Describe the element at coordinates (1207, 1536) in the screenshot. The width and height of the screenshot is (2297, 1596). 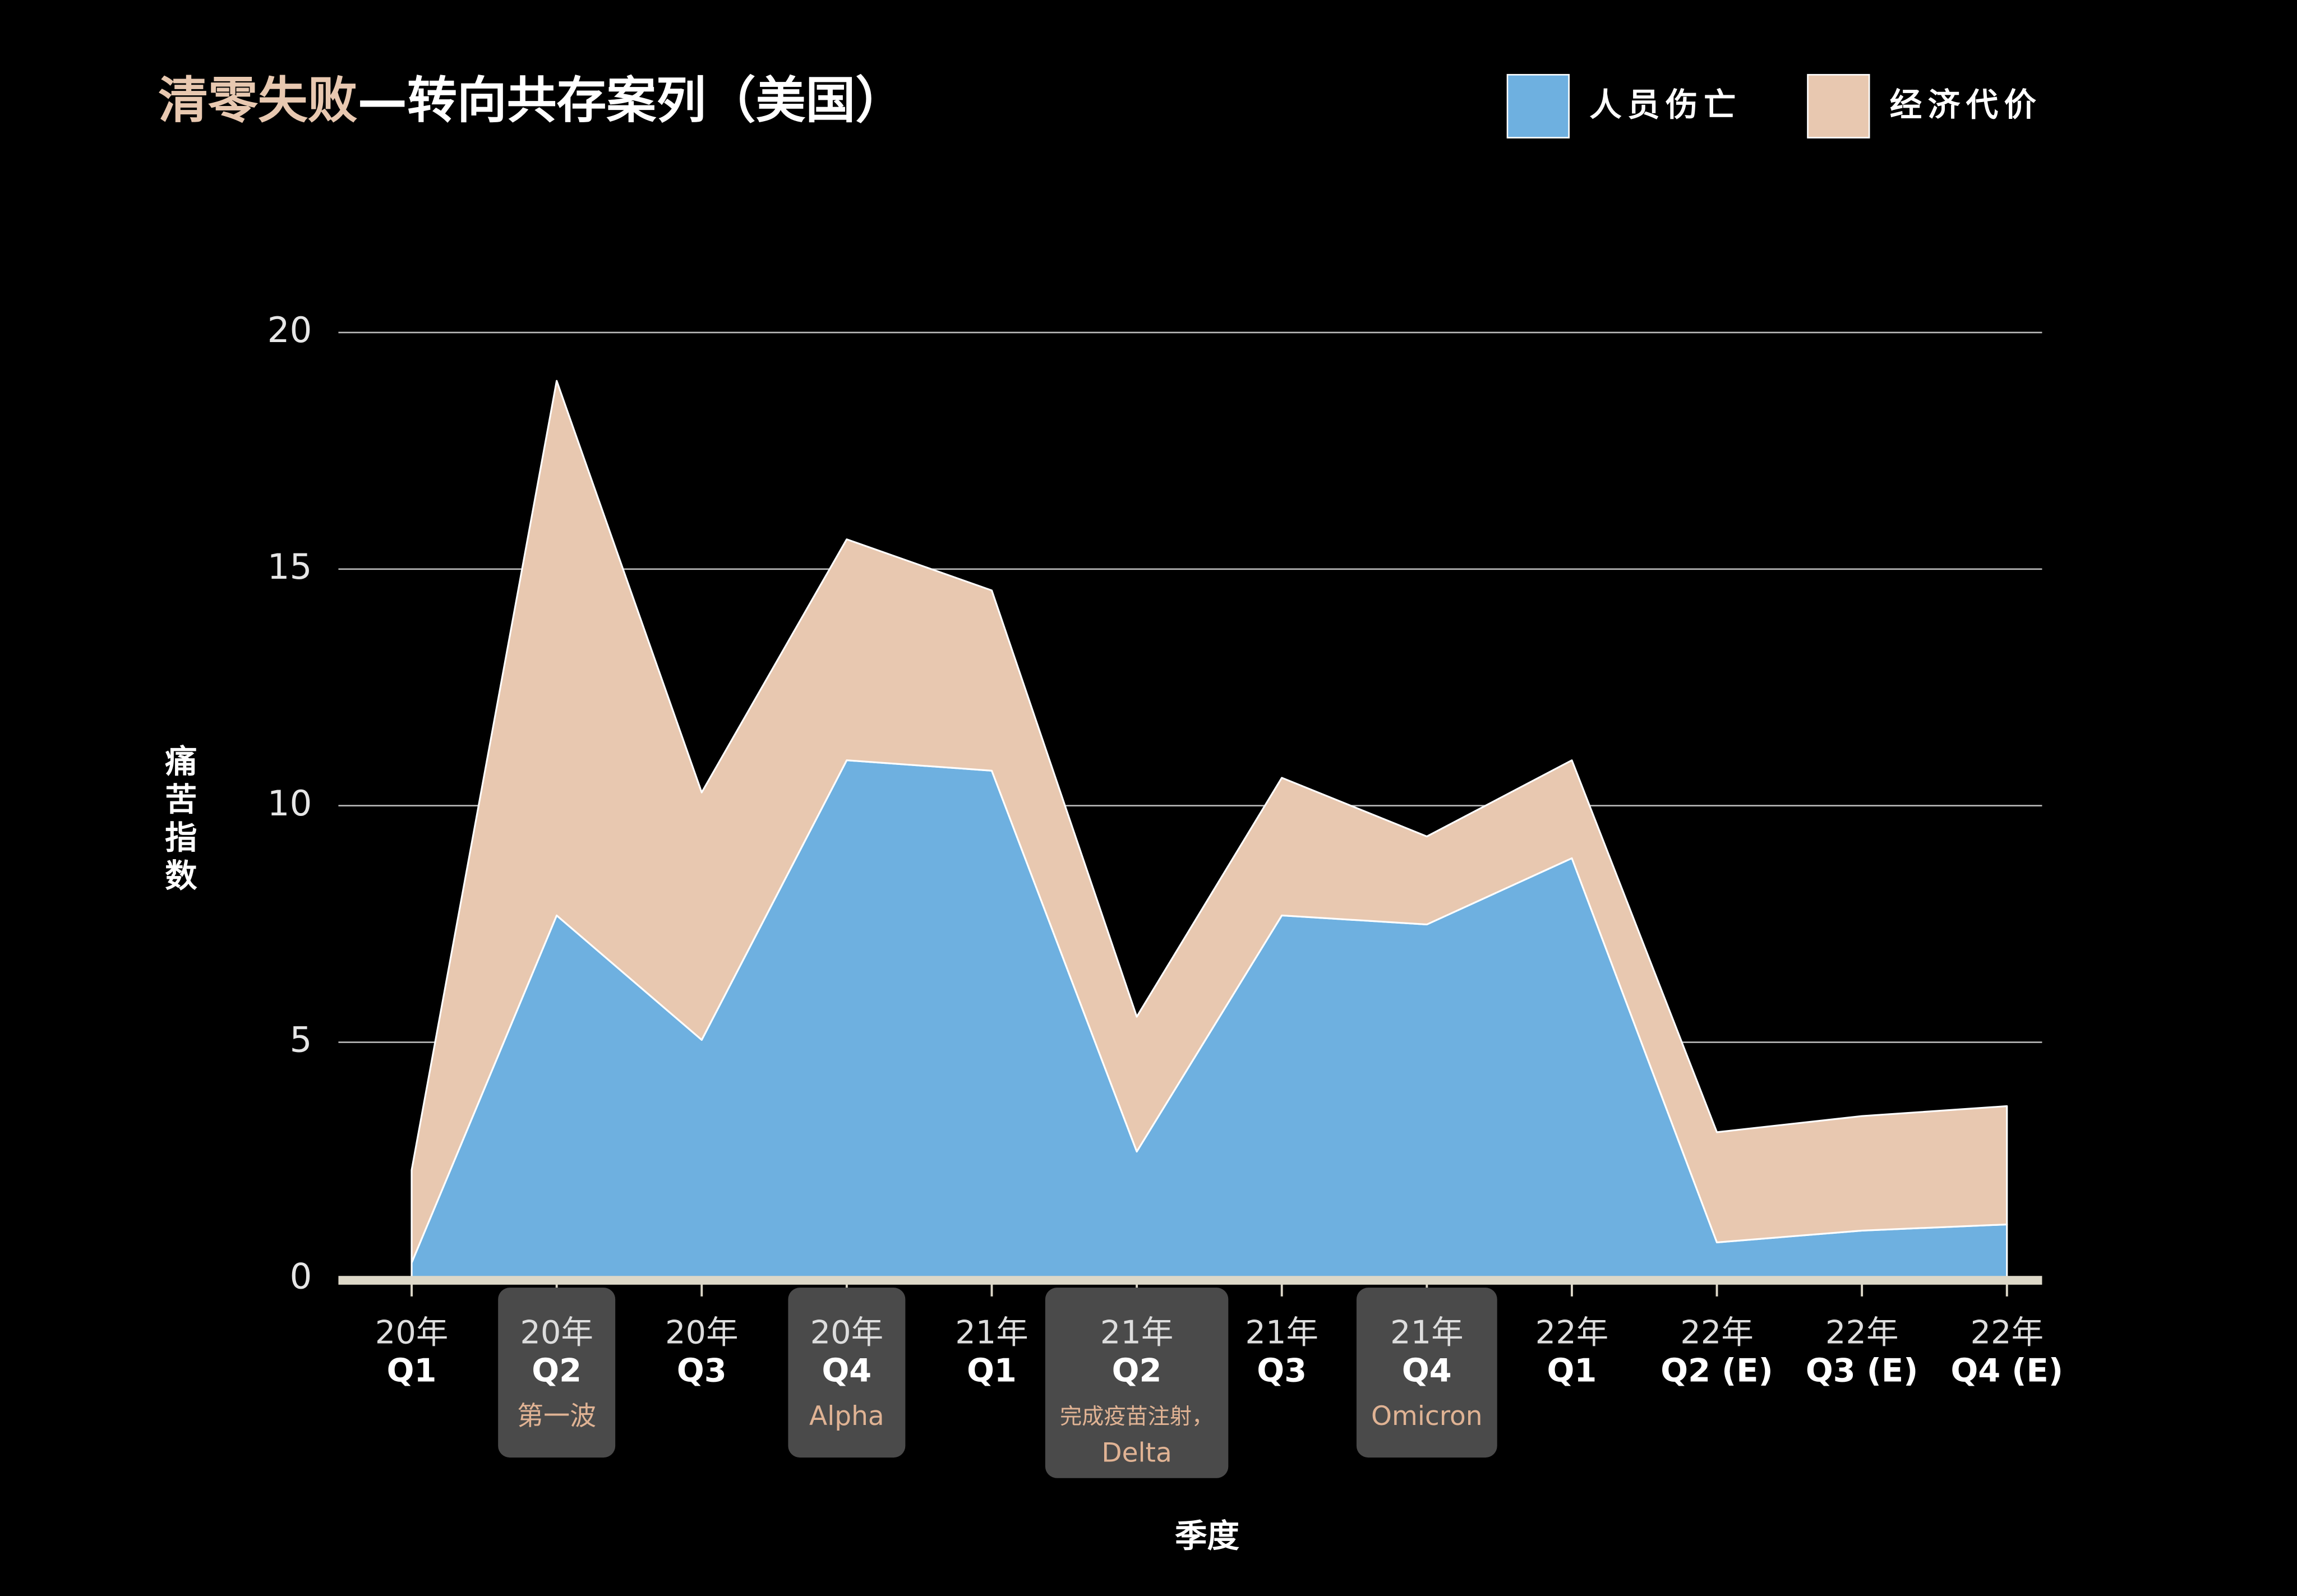
I see `x-axis-label: 季度` at that location.